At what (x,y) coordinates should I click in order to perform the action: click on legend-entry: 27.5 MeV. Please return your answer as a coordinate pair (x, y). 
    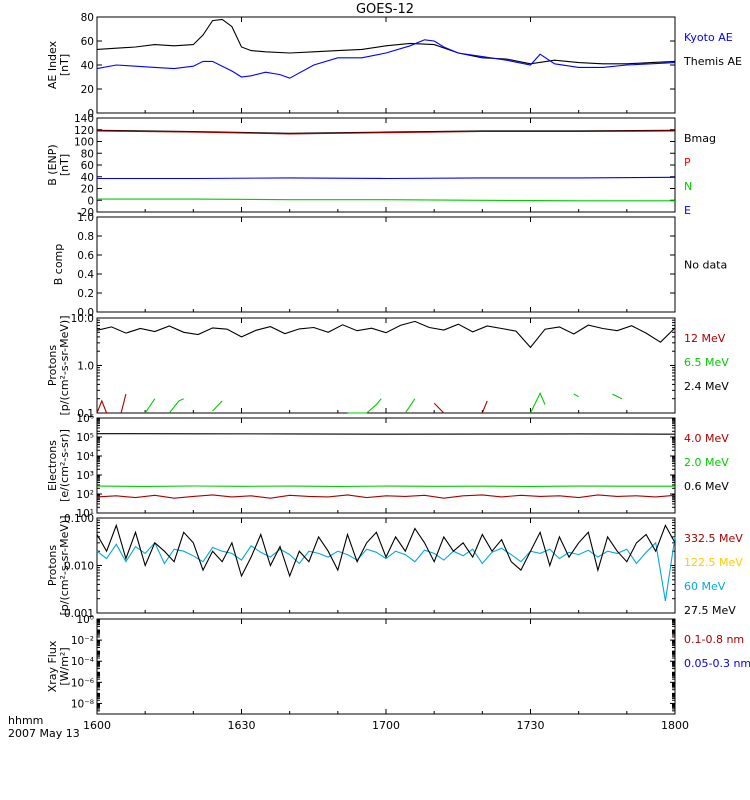
    Looking at the image, I should click on (710, 610).